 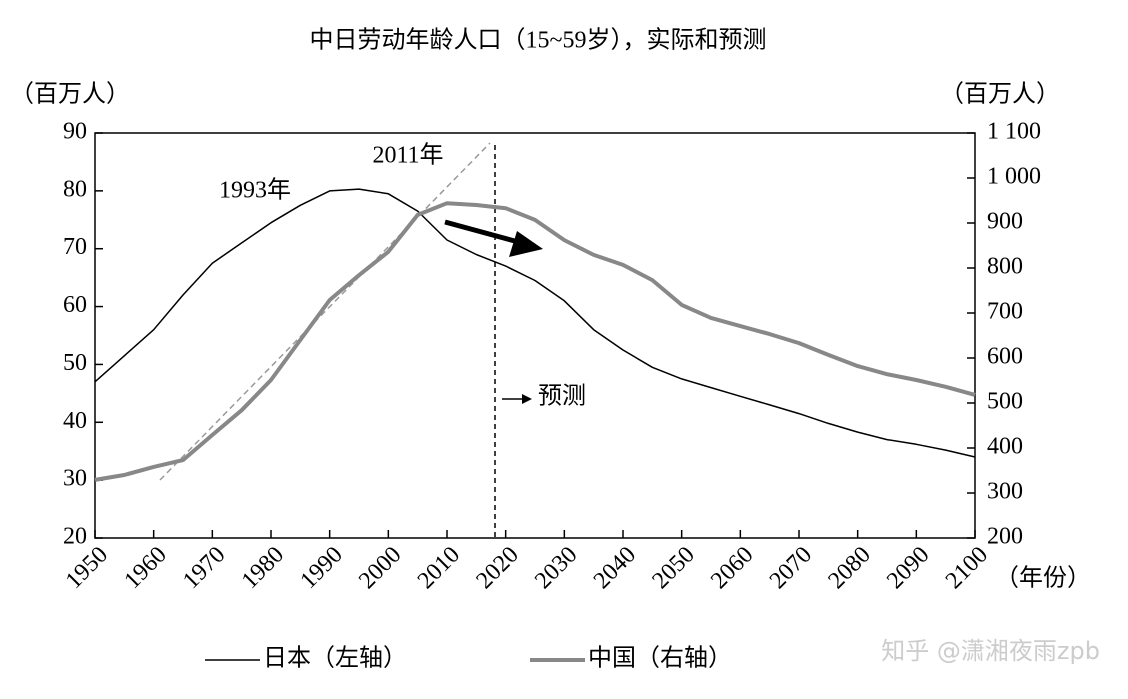 What do you see at coordinates (990, 651) in the screenshot?
I see `watermark: 知乎 @潇湘夜雨zpb` at bounding box center [990, 651].